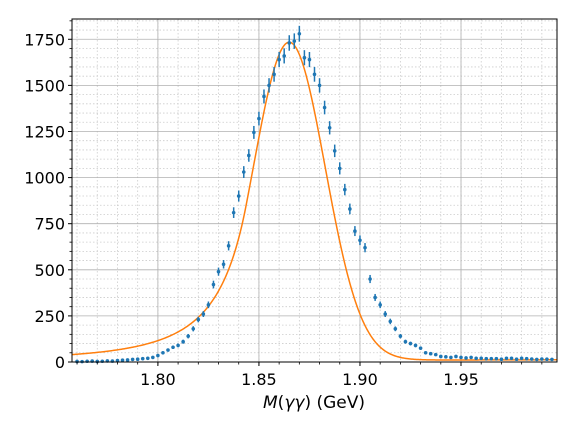 This screenshot has width=576, height=432. What do you see at coordinates (44, 85) in the screenshot?
I see `y-tick-label: 1500` at bounding box center [44, 85].